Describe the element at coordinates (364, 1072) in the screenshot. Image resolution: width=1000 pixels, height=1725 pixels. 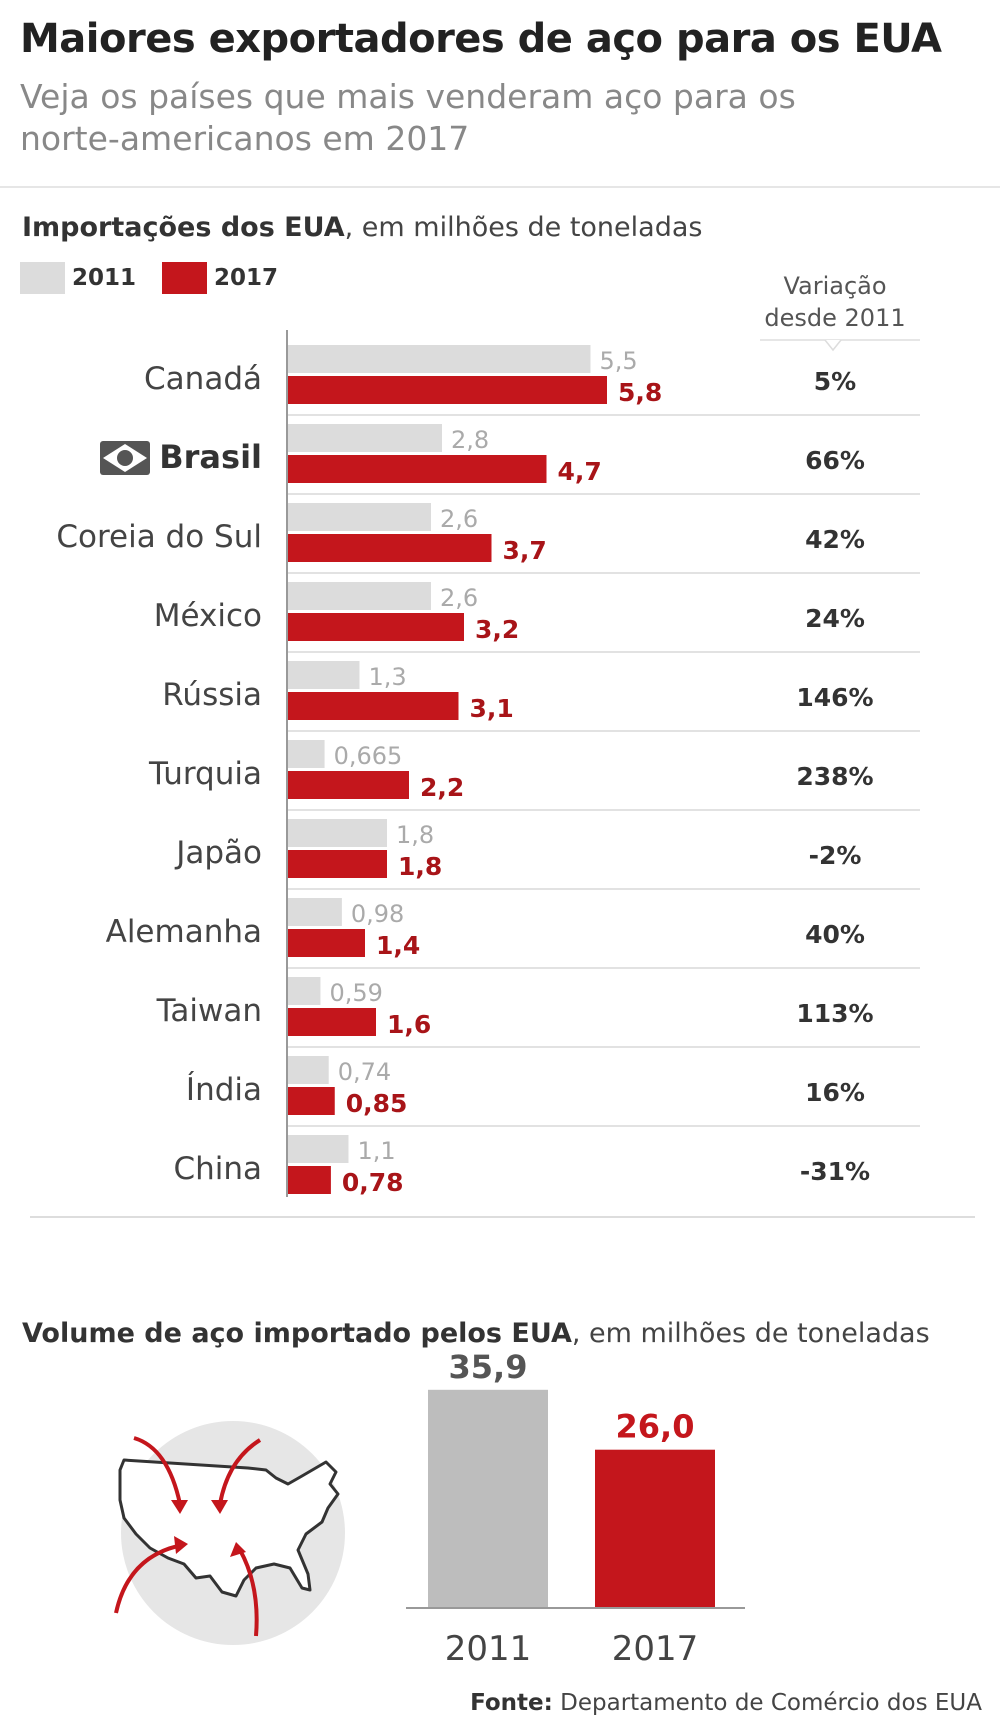
I see `value-label-2011: 0,74` at that location.